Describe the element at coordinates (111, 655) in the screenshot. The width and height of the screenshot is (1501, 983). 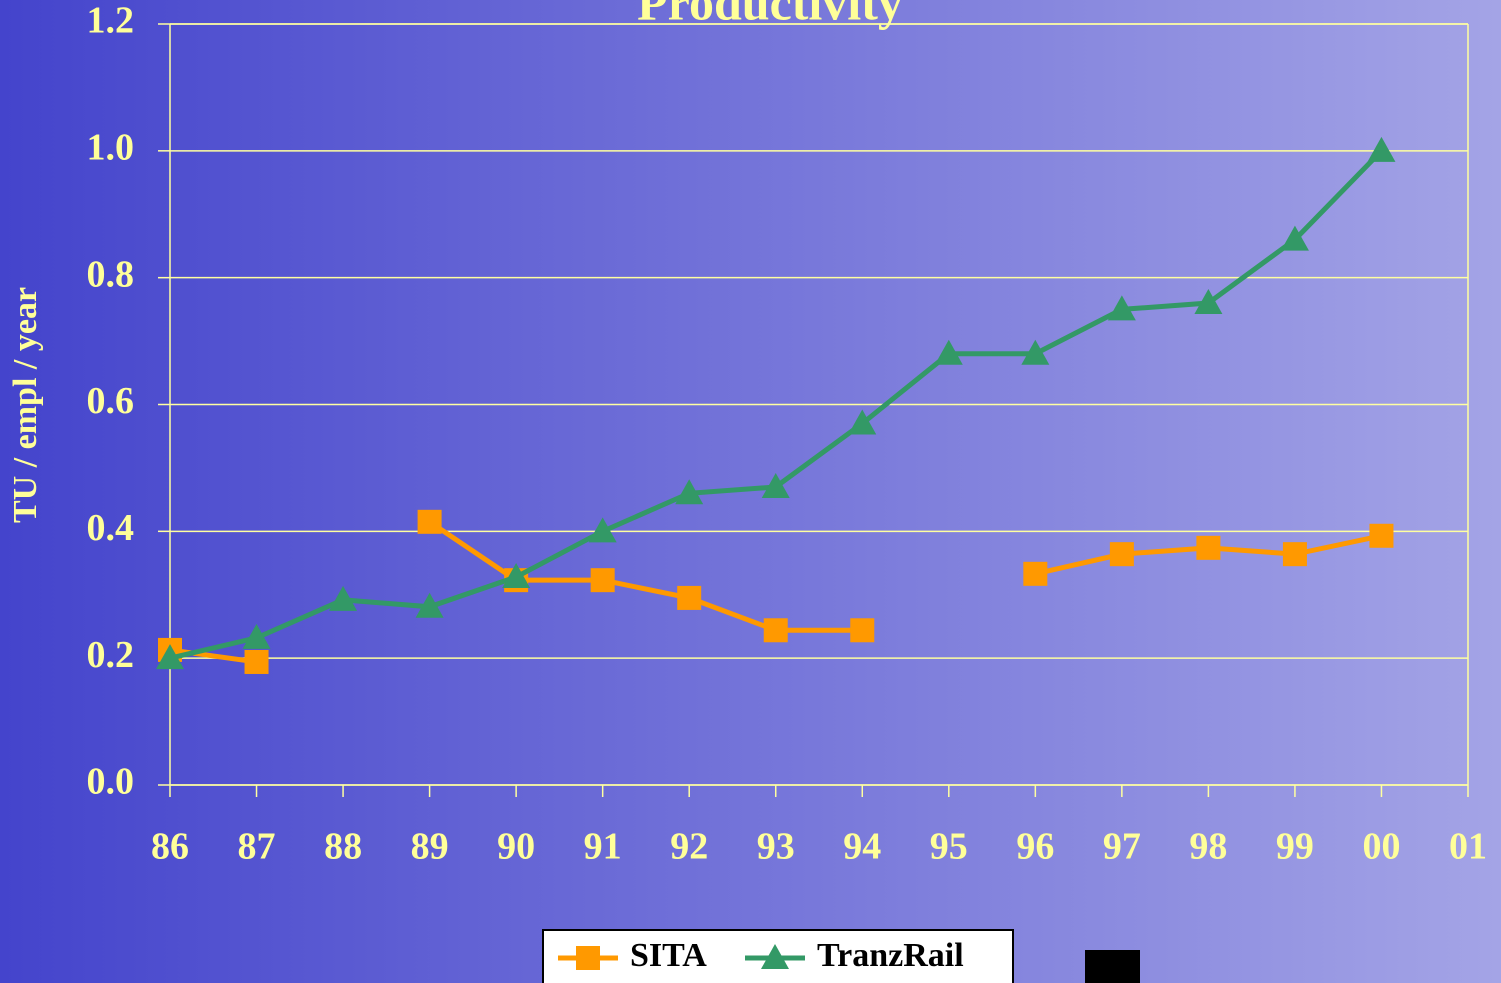
I see `y-tick-label: 0.2` at that location.